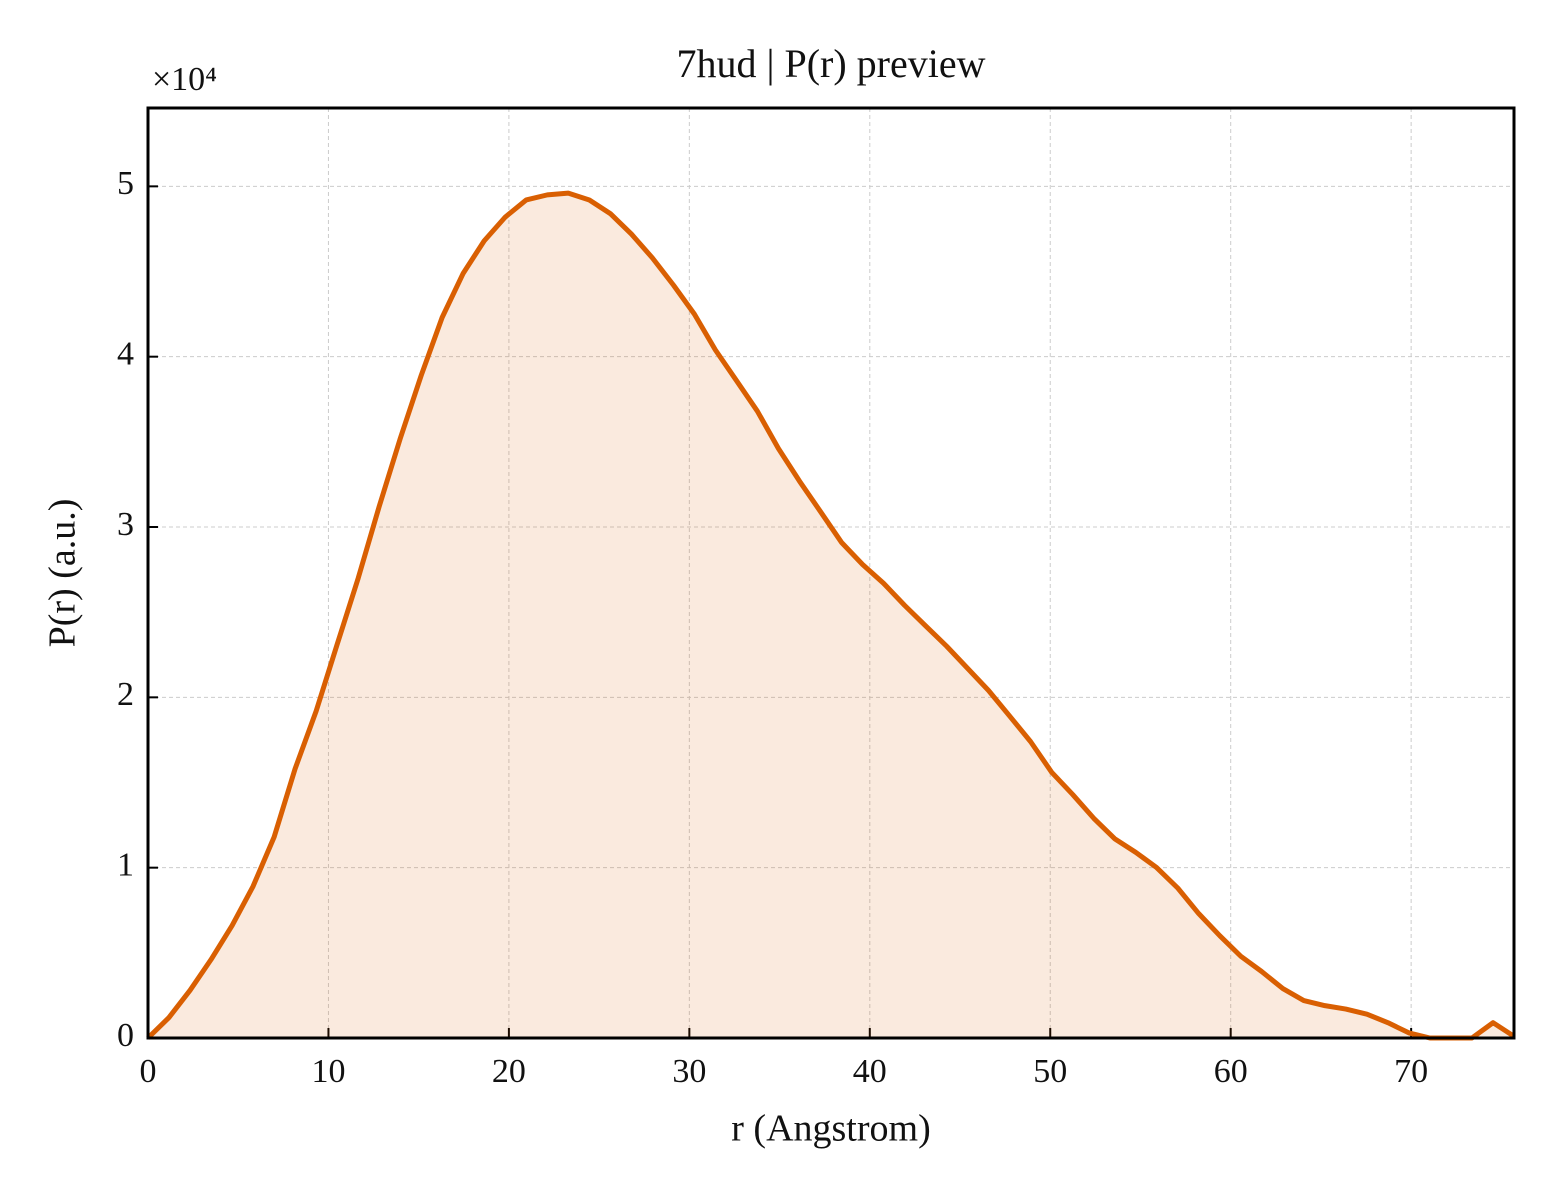  Describe the element at coordinates (125, 864) in the screenshot. I see `y-tick-label: 1` at that location.